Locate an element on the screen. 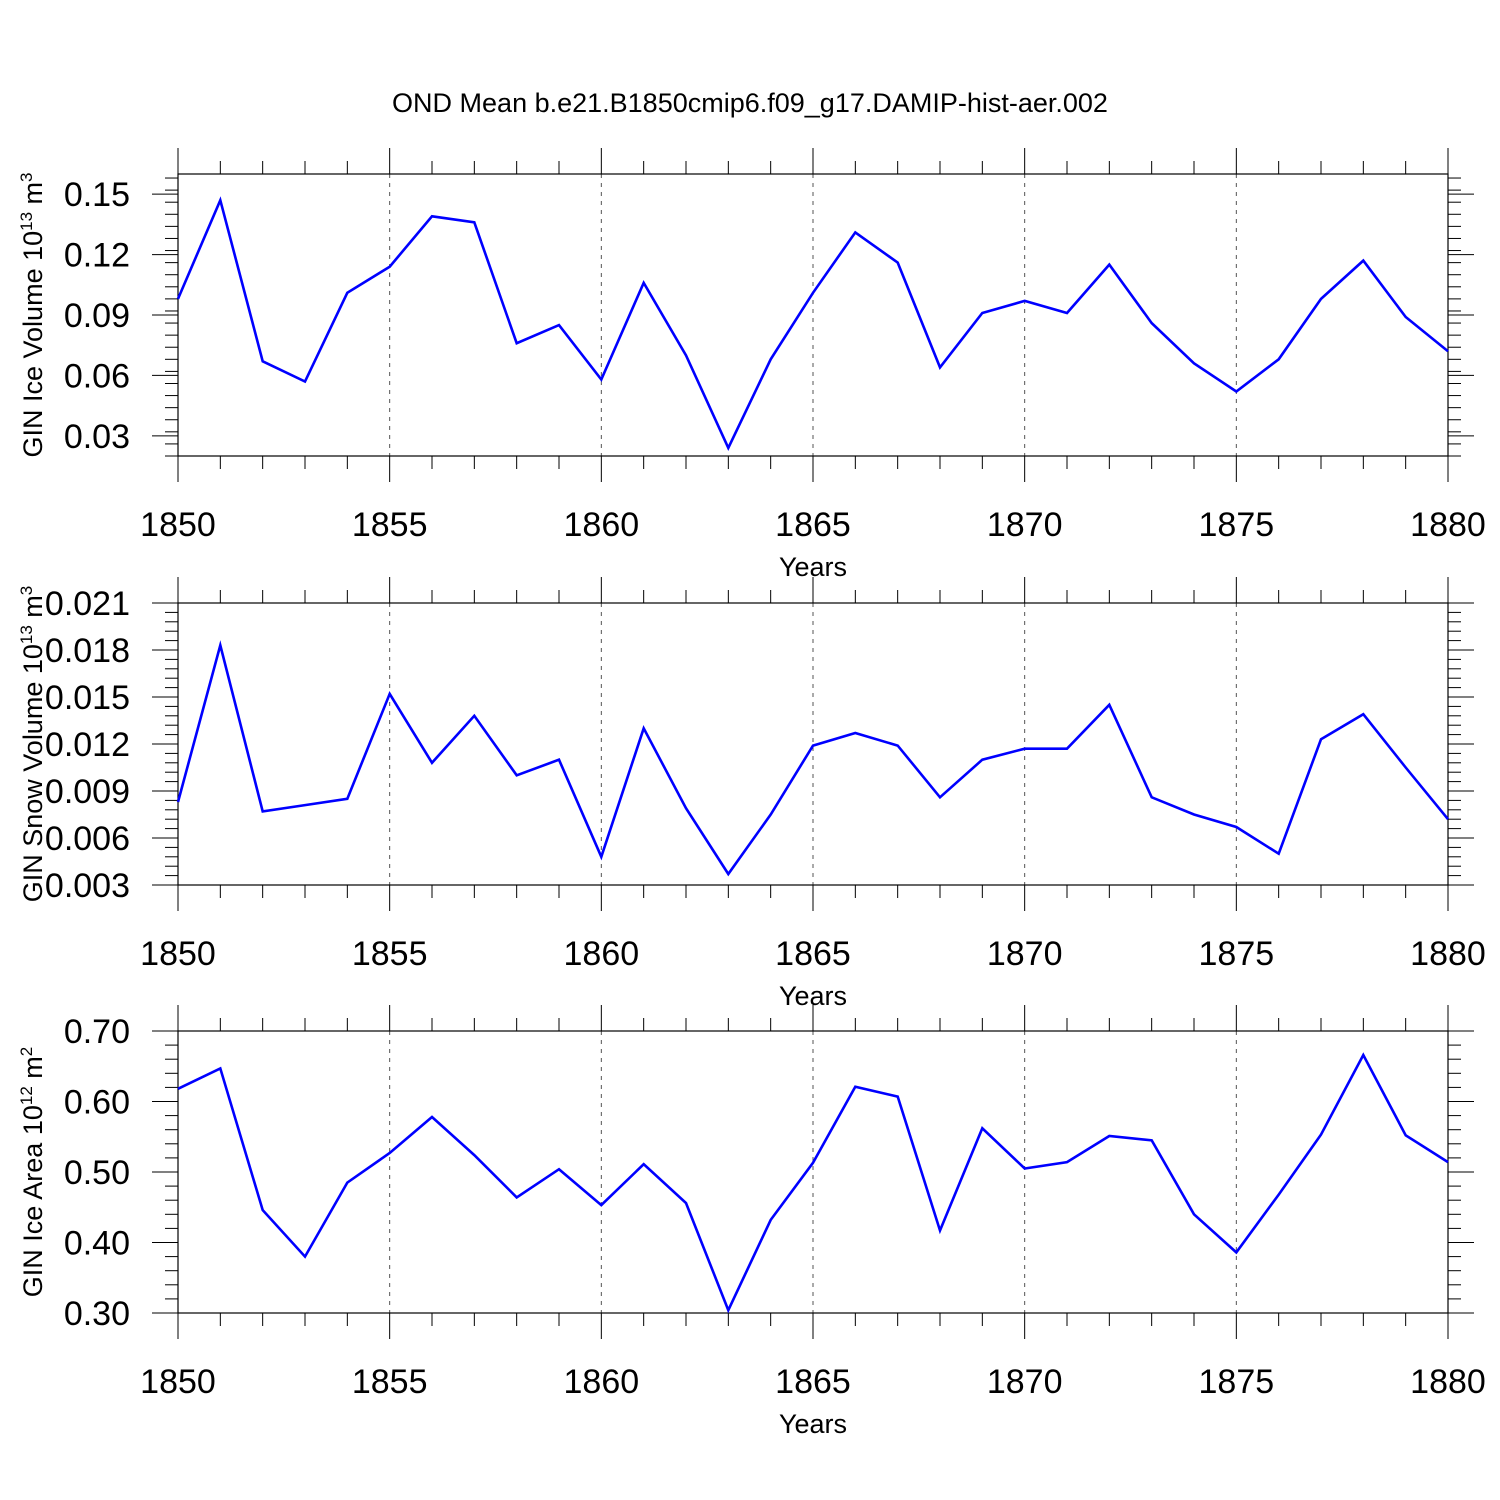 Image resolution: width=1500 pixels, height=1500 pixels. y-tick-label: 0.06 is located at coordinates (97, 376).